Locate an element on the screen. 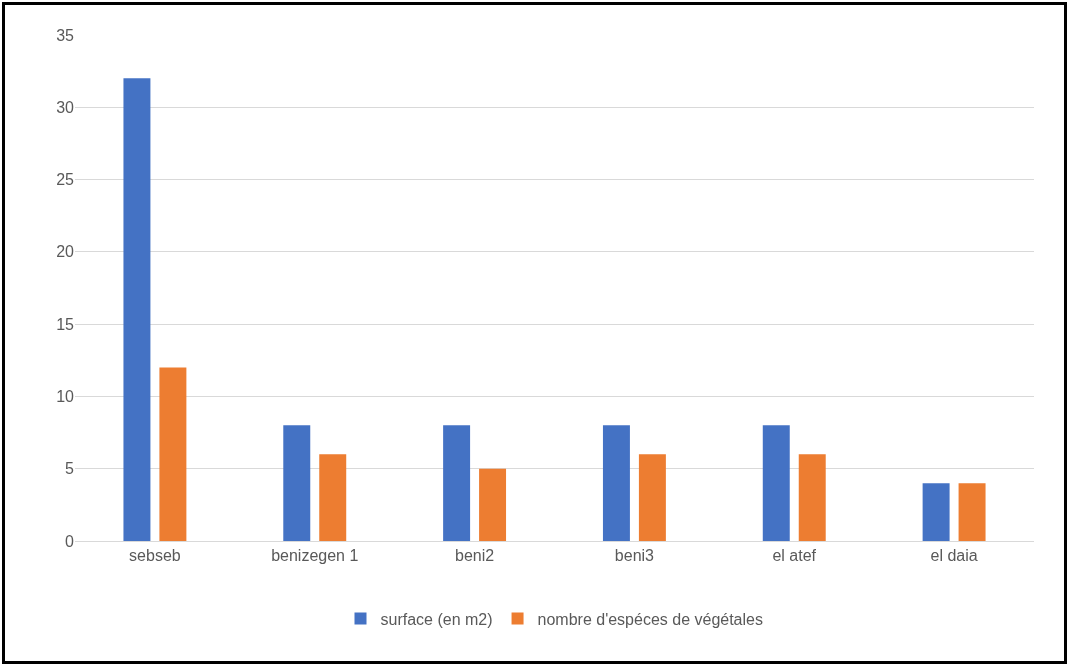 The width and height of the screenshot is (1069, 666). y-tick-label: 20 is located at coordinates (65, 252).